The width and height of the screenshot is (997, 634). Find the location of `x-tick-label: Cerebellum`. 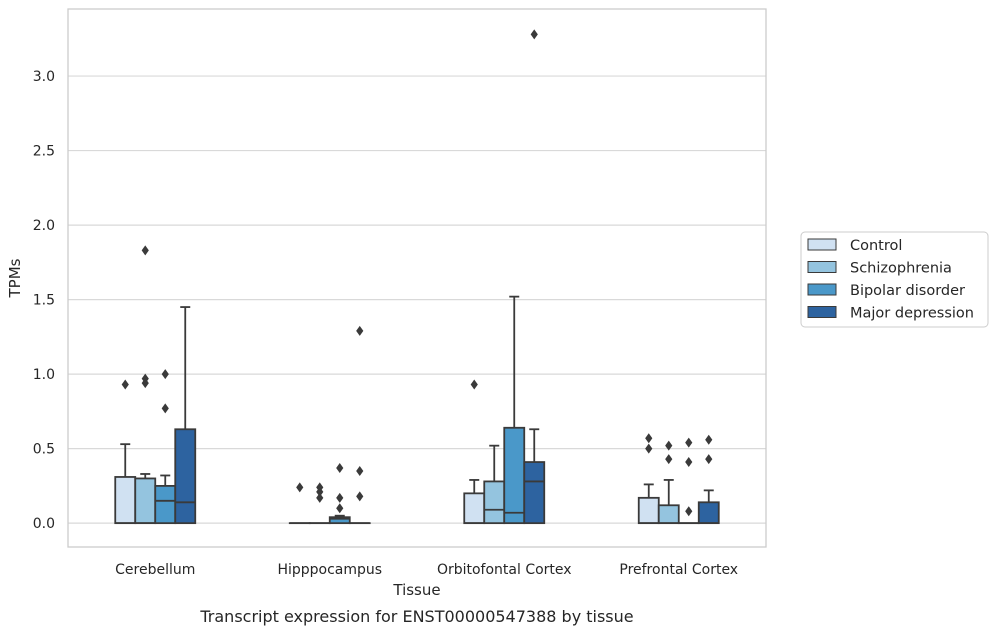

x-tick-label: Cerebellum is located at coordinates (155, 570).